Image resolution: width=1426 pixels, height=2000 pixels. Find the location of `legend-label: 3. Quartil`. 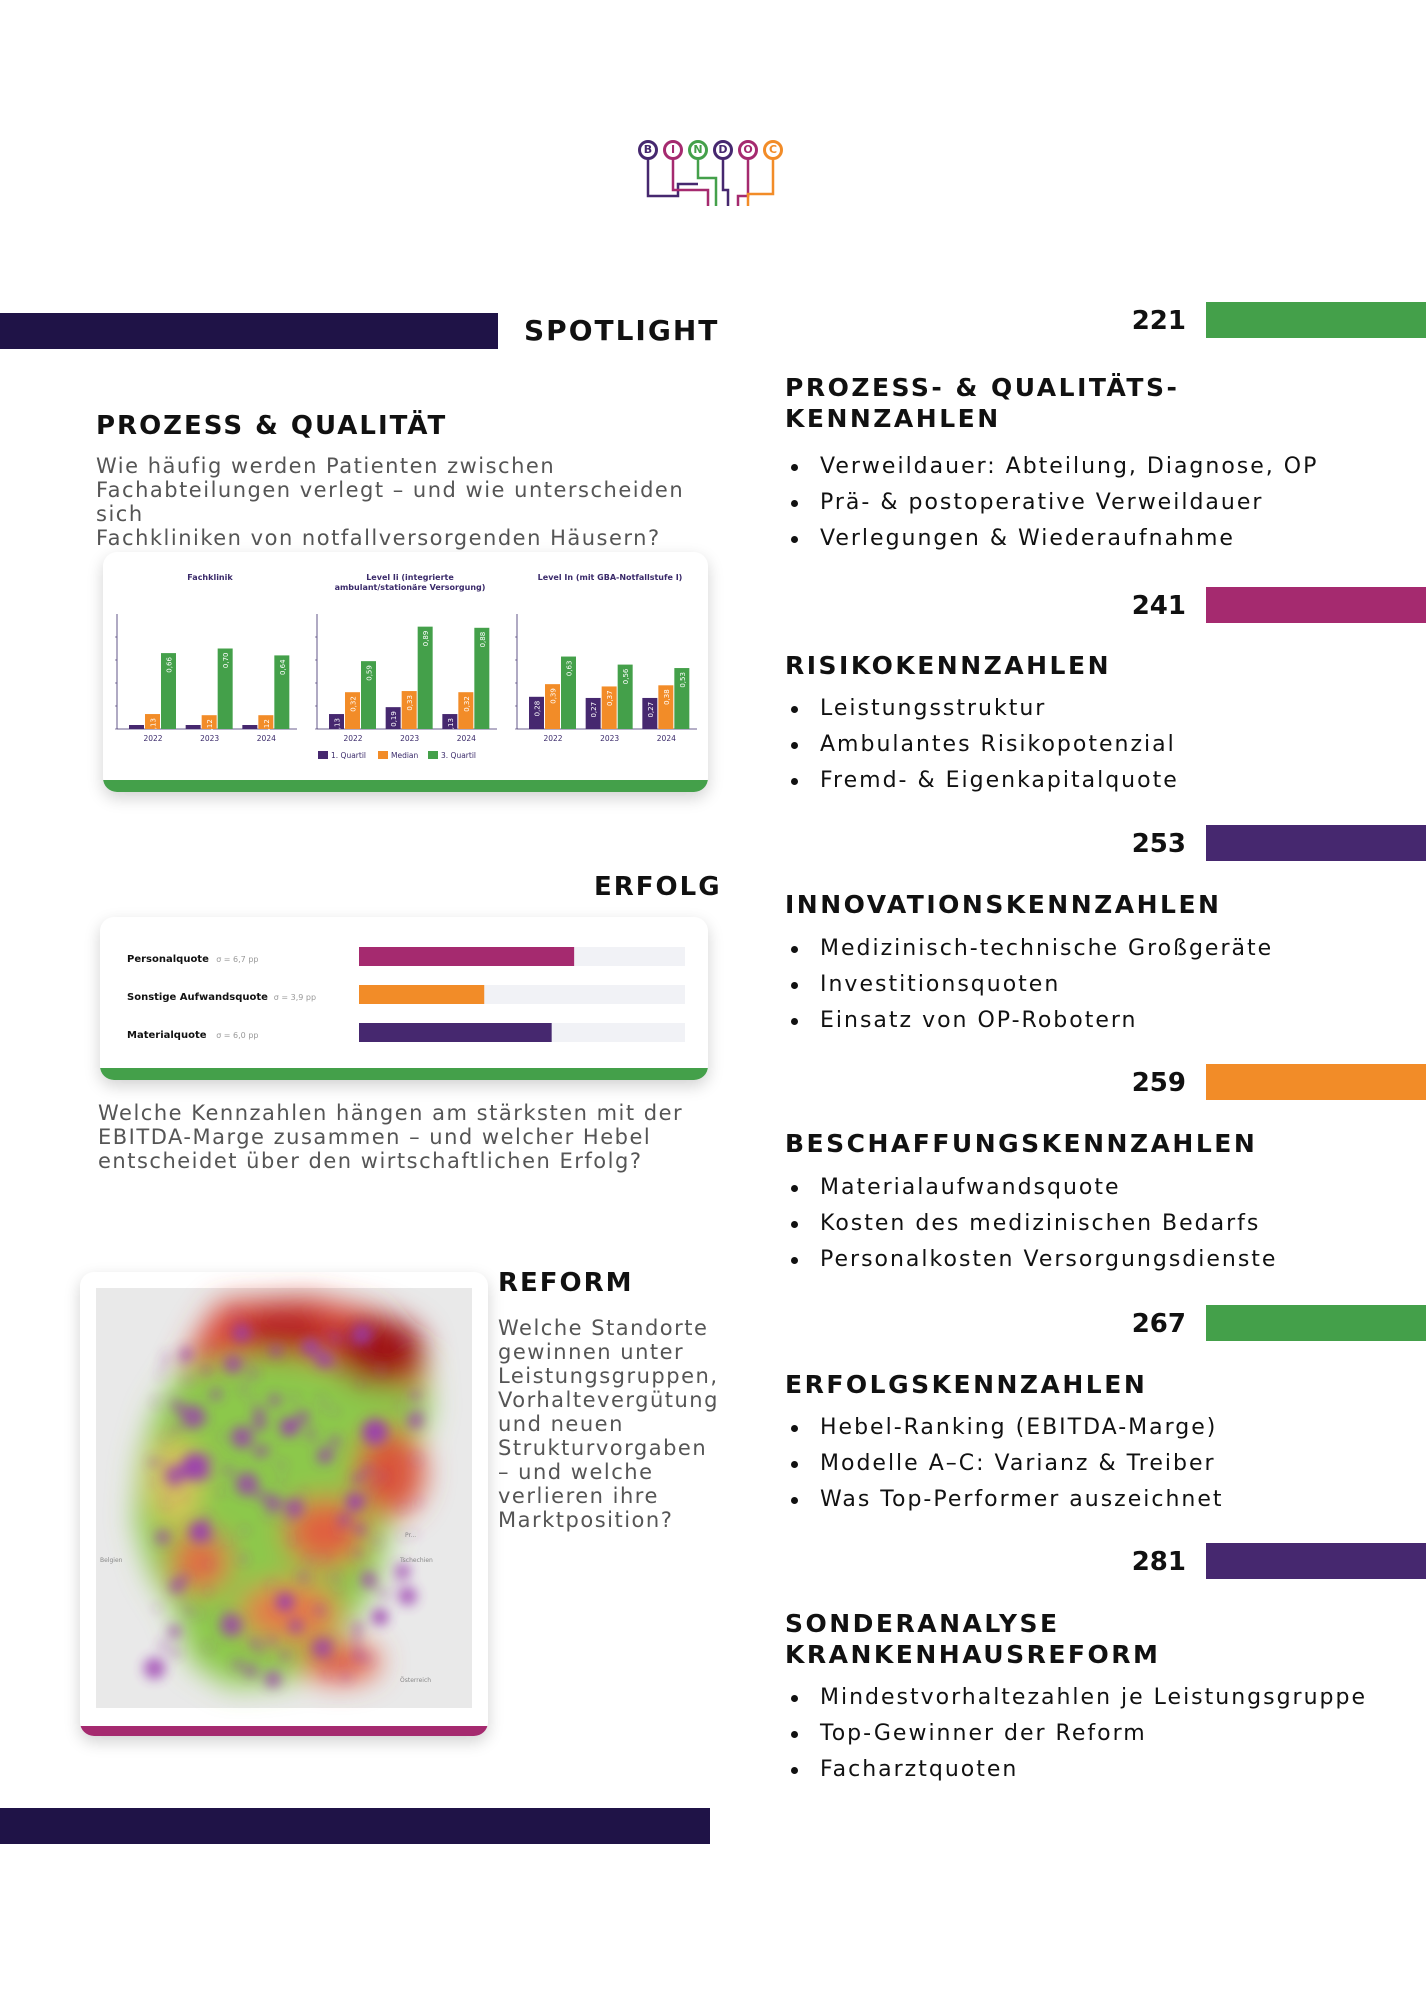

legend-label: 3. Quartil is located at coordinates (458, 755).